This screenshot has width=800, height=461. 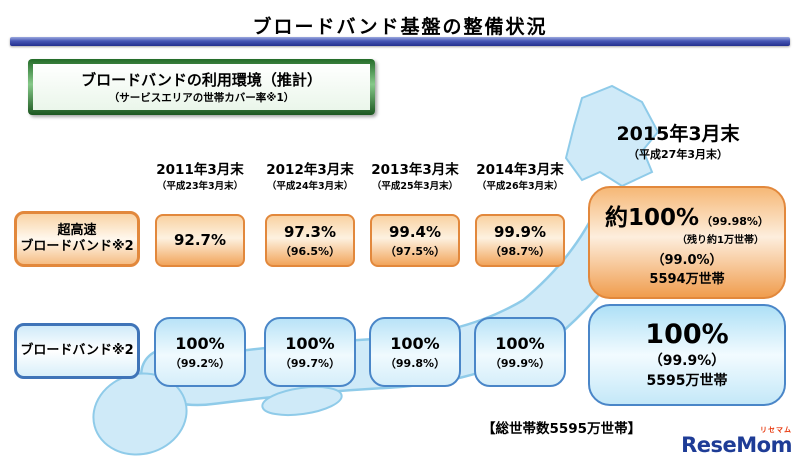 What do you see at coordinates (415, 170) in the screenshot?
I see `column-label: 2013年3月末` at bounding box center [415, 170].